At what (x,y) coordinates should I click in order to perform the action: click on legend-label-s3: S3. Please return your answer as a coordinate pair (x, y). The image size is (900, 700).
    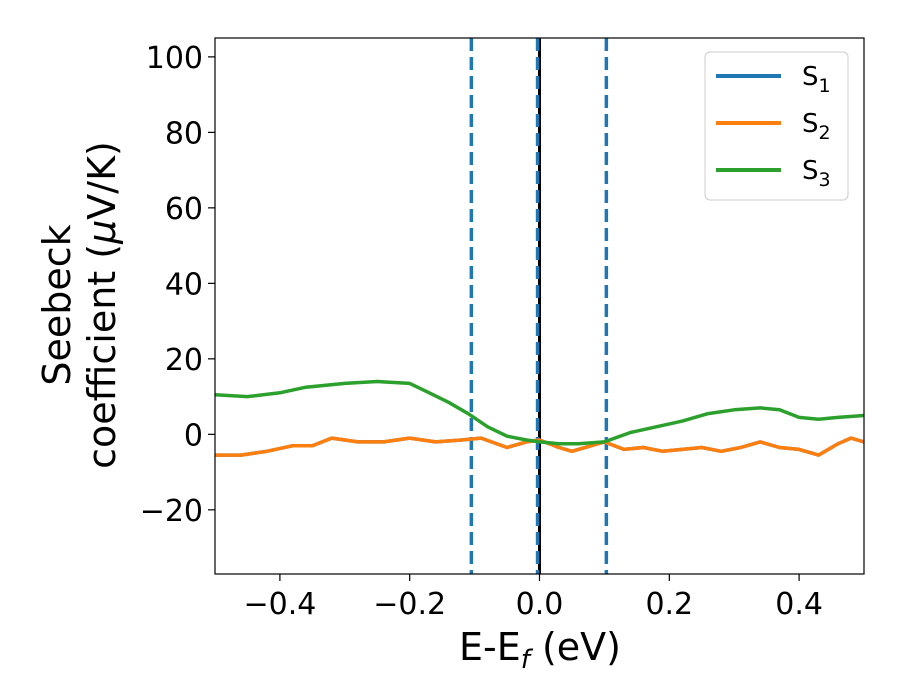
    Looking at the image, I should click on (816, 173).